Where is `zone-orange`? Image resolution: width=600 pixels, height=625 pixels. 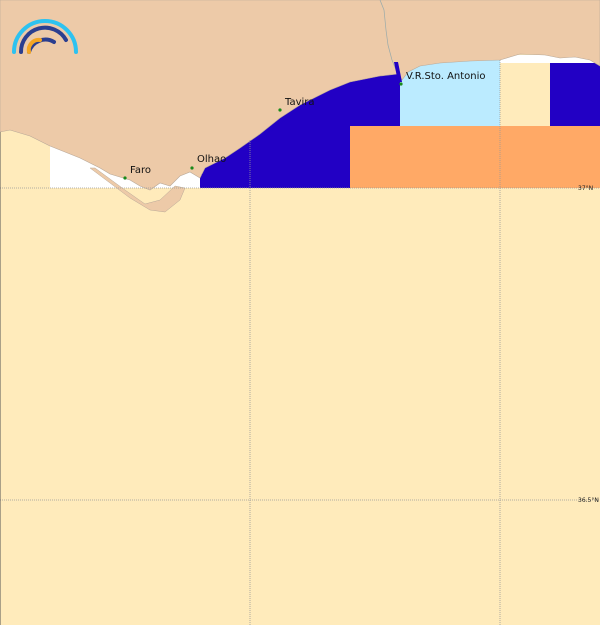 zone-orange is located at coordinates (475, 157).